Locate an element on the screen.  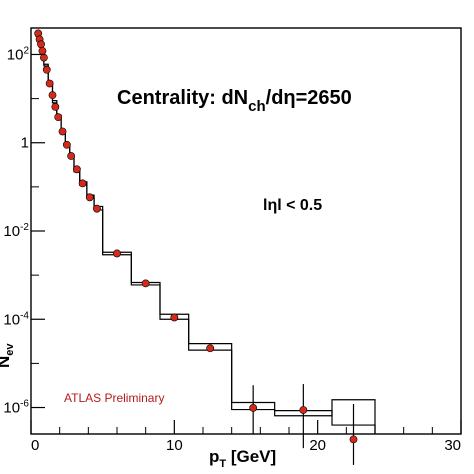
chart-title-rest: /dη=2650 is located at coordinates (309, 98).